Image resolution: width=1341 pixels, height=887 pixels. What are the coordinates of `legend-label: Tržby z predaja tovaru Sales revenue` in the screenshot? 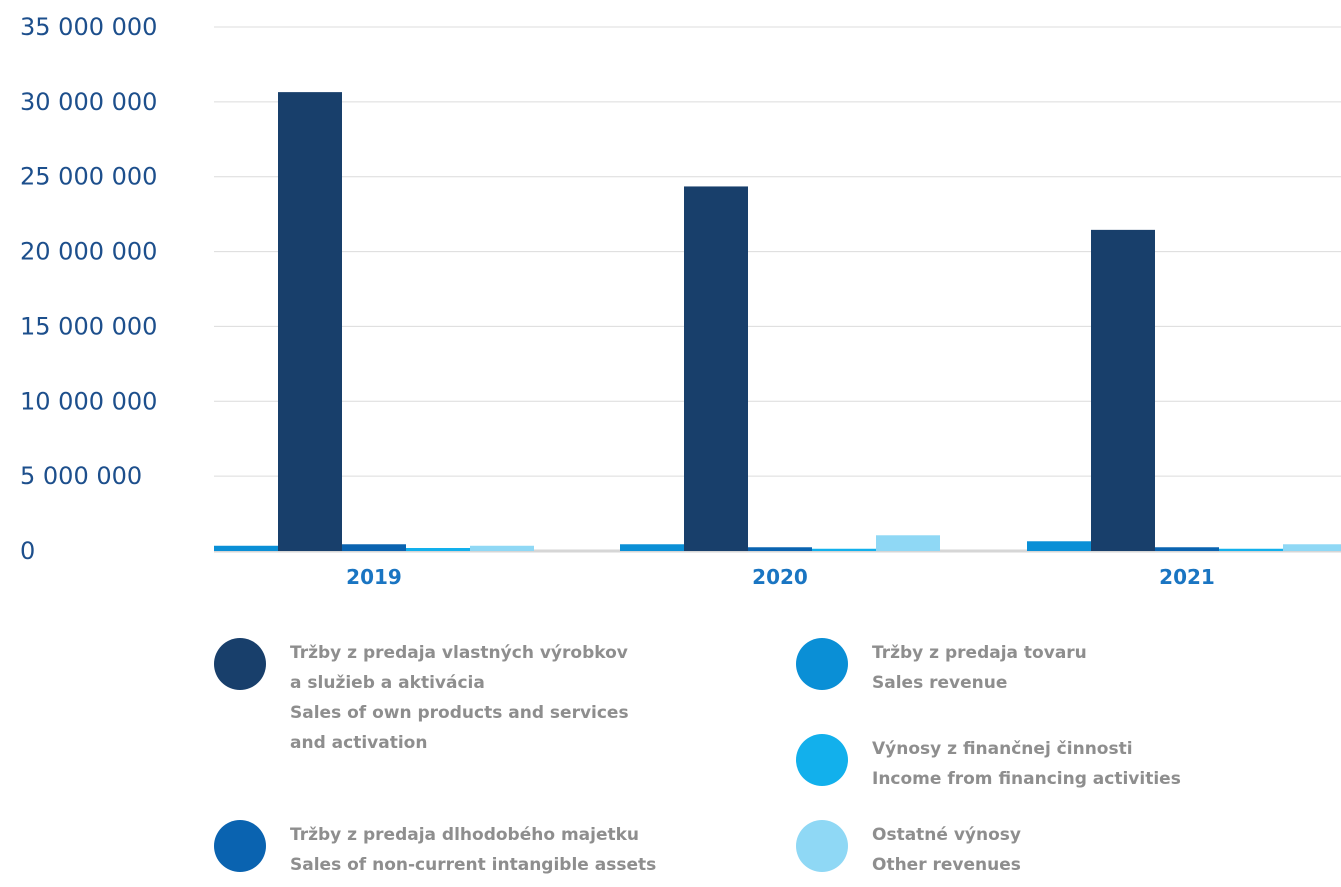 It's located at (979, 668).